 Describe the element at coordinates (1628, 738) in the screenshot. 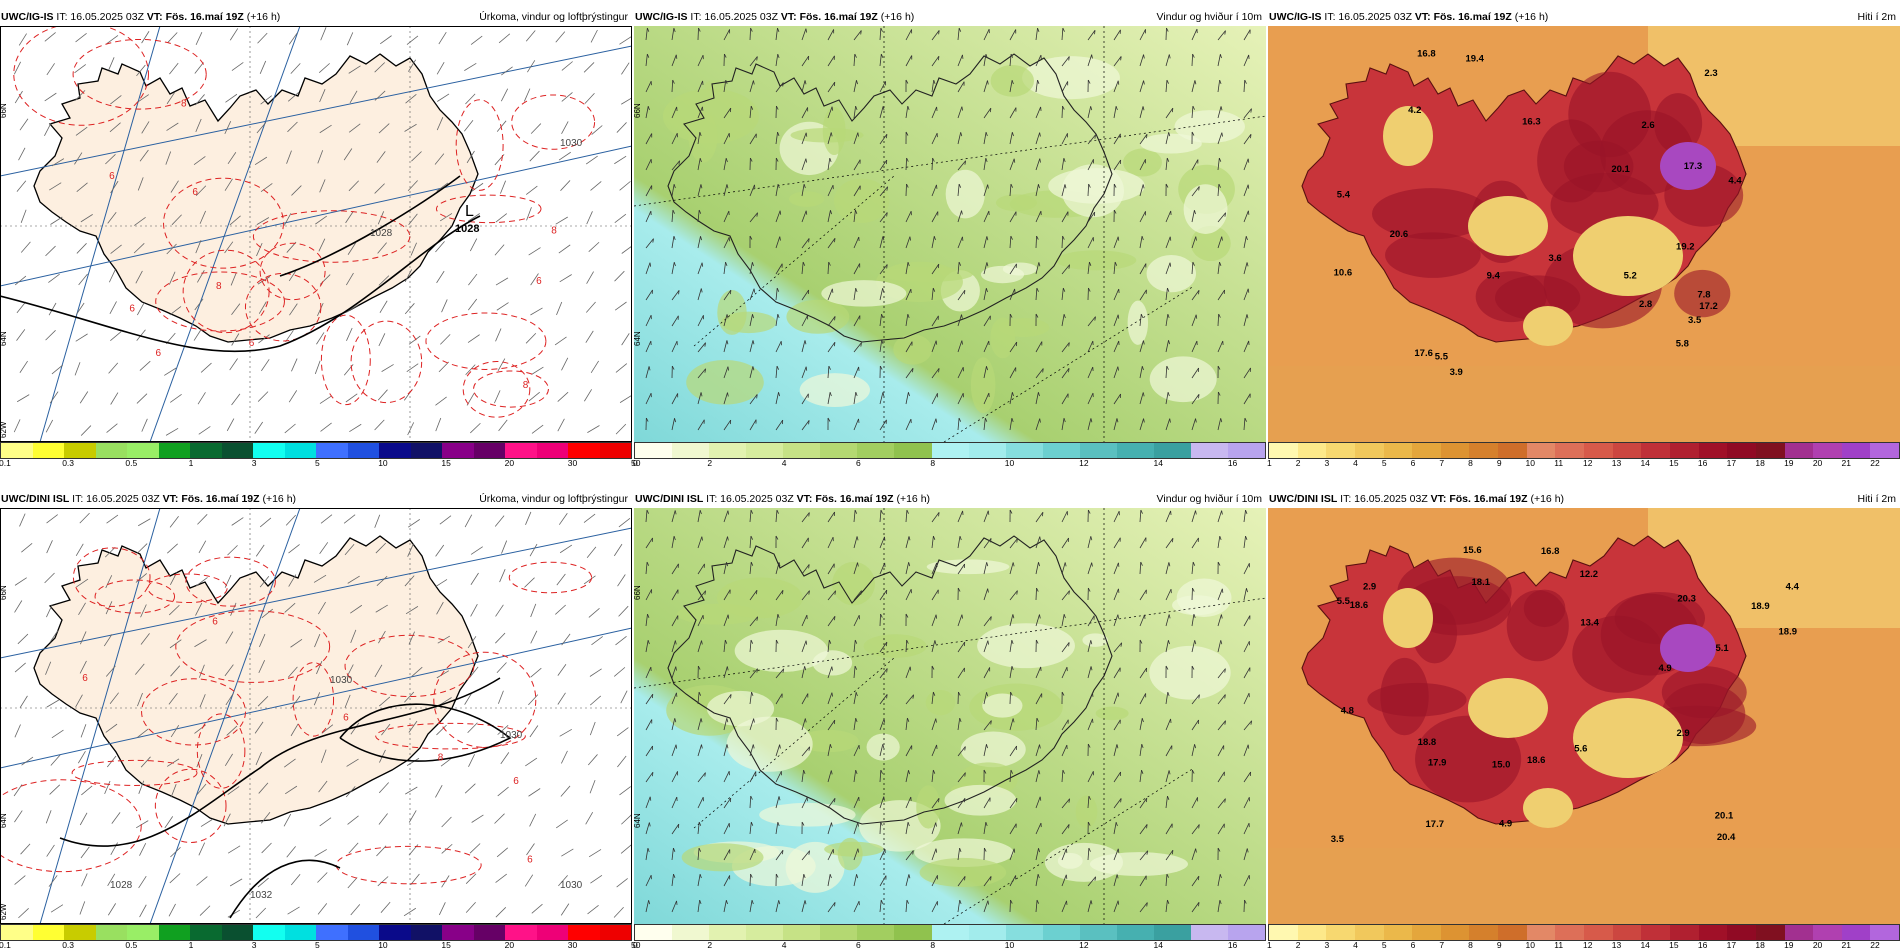

I see `cool-highland` at that location.